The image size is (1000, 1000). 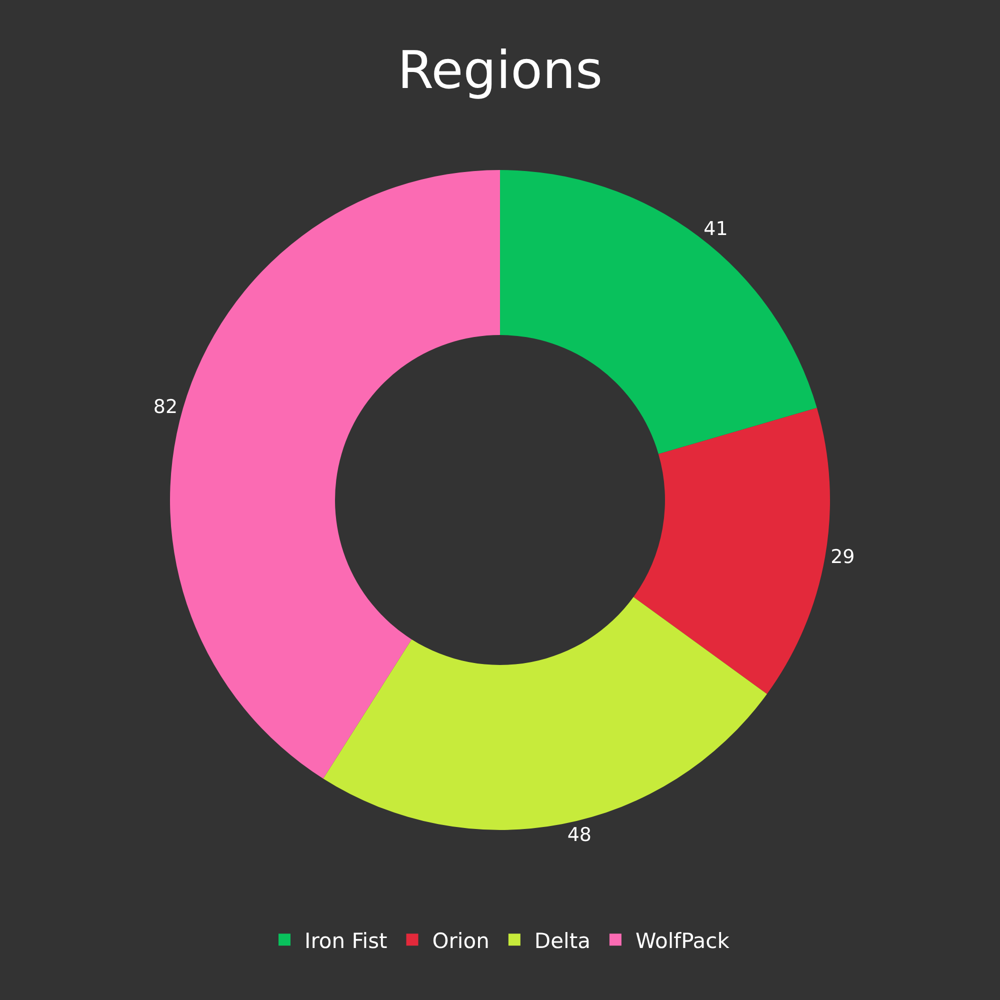 I want to click on legend-label: Iron Fist, so click(x=346, y=940).